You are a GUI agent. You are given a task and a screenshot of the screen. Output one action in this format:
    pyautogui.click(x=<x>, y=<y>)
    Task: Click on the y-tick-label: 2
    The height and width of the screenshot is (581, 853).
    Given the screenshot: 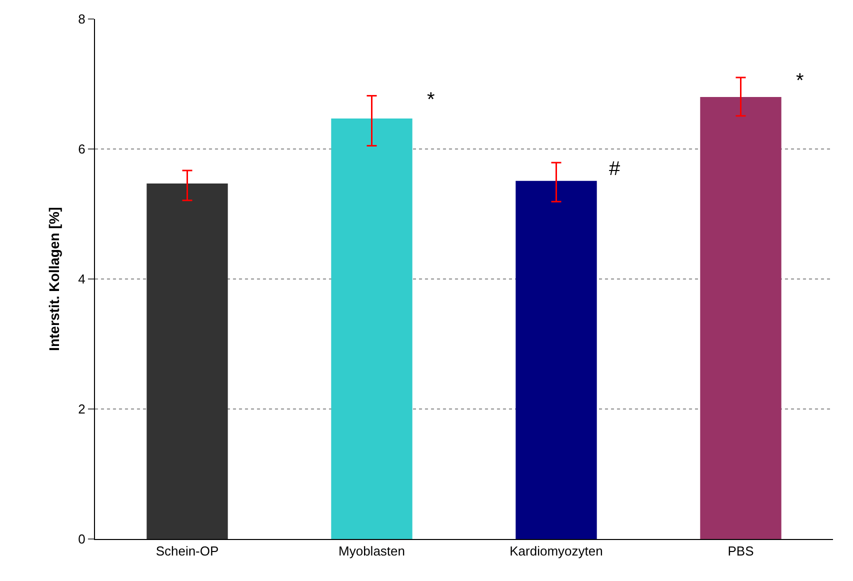 What is the action you would take?
    pyautogui.click(x=82, y=409)
    